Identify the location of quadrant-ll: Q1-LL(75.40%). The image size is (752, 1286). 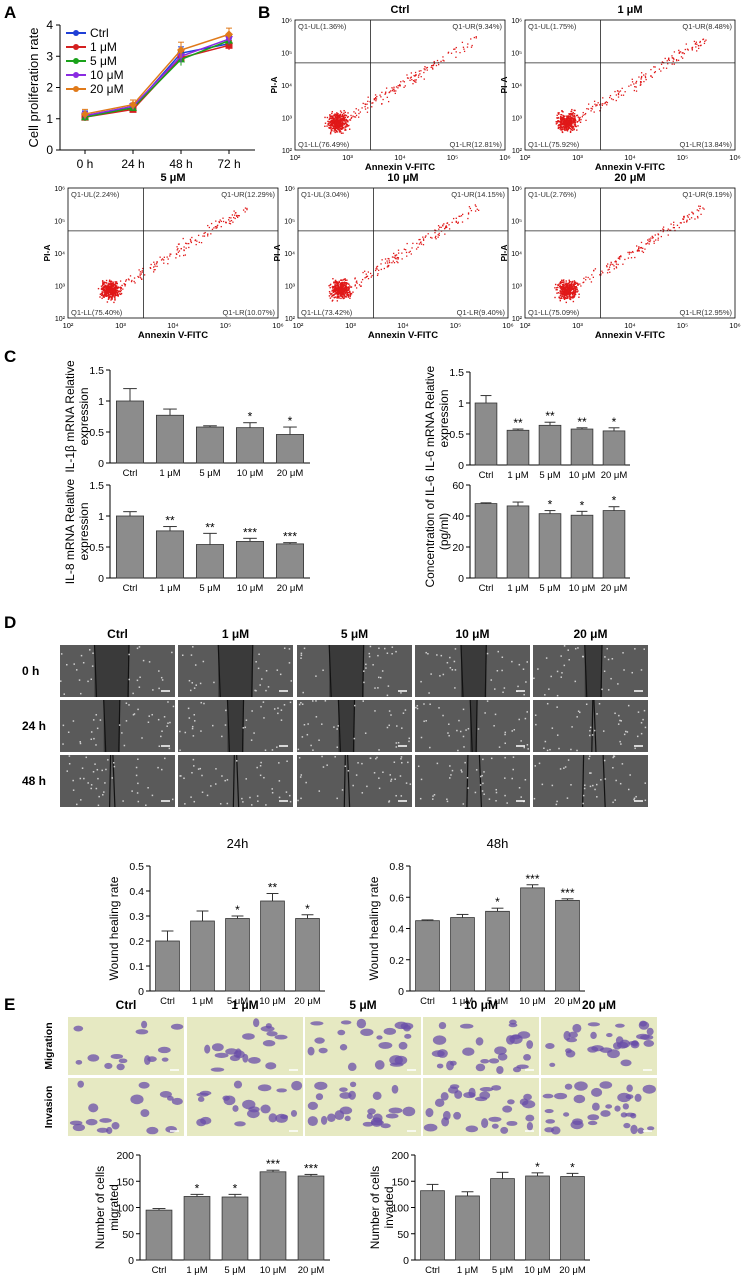
(97, 312).